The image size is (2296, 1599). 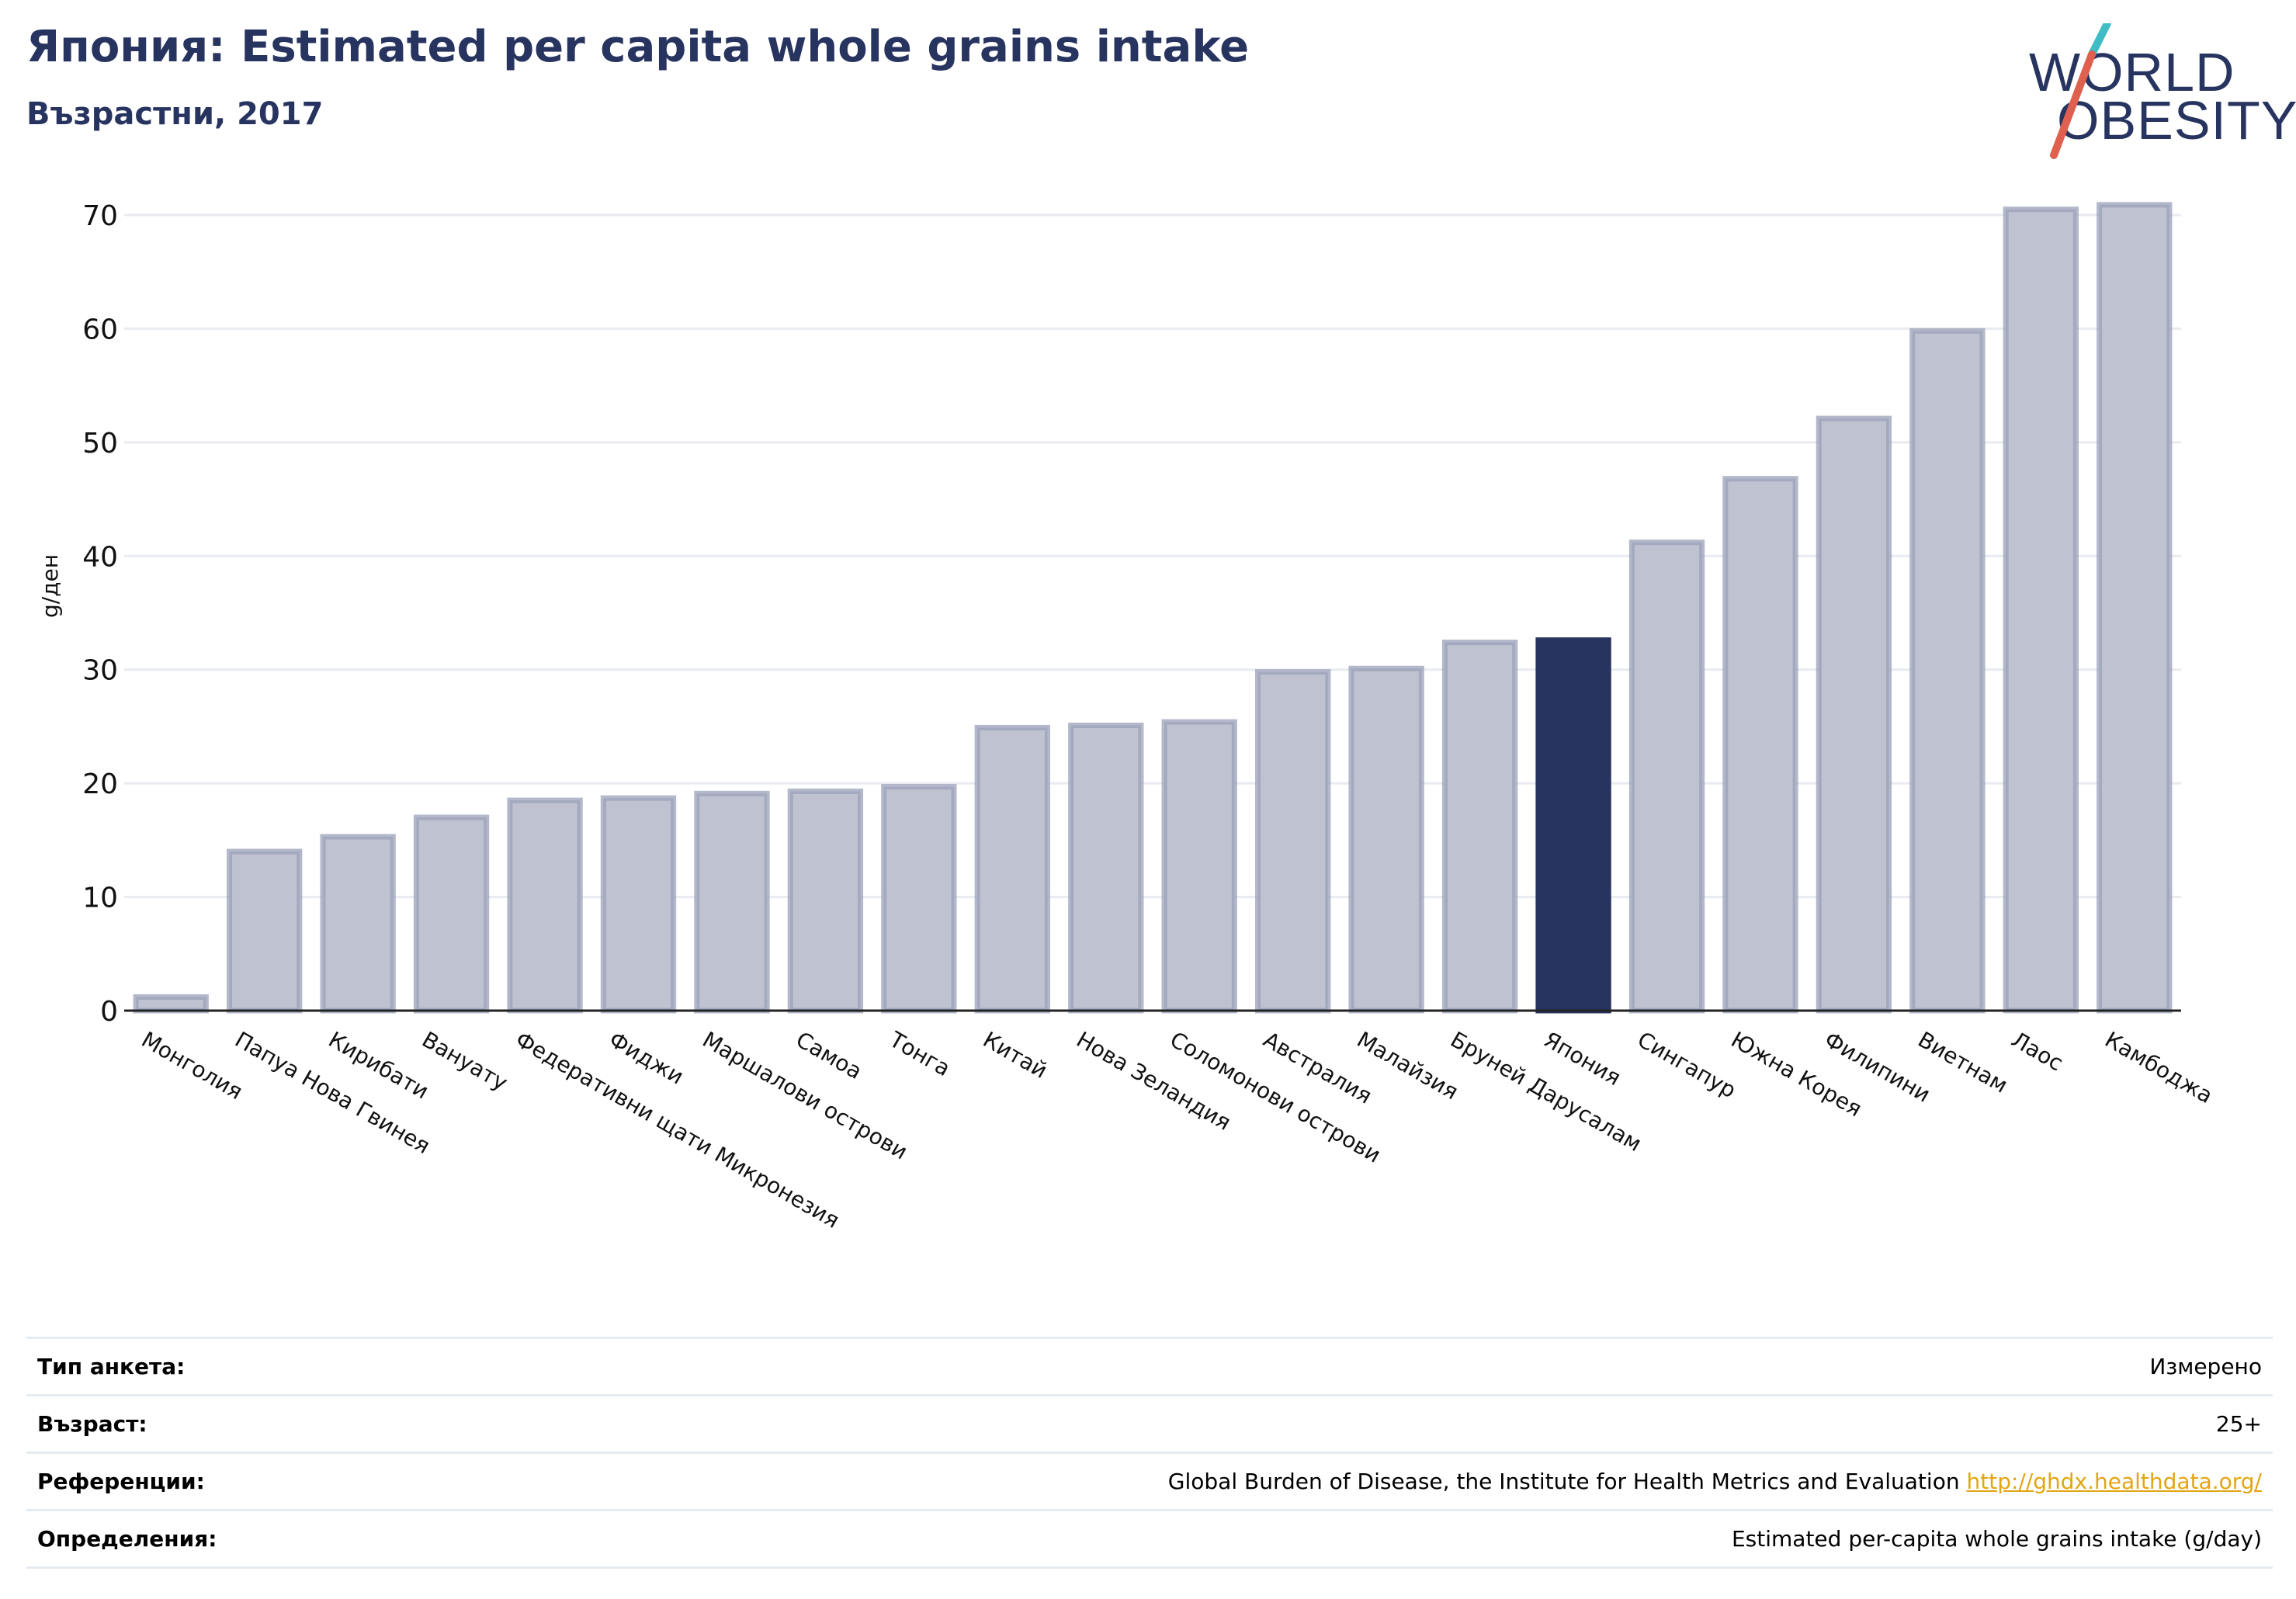 What do you see at coordinates (1153, 1080) in the screenshot?
I see `x-tick-label: Нова Зеландия` at bounding box center [1153, 1080].